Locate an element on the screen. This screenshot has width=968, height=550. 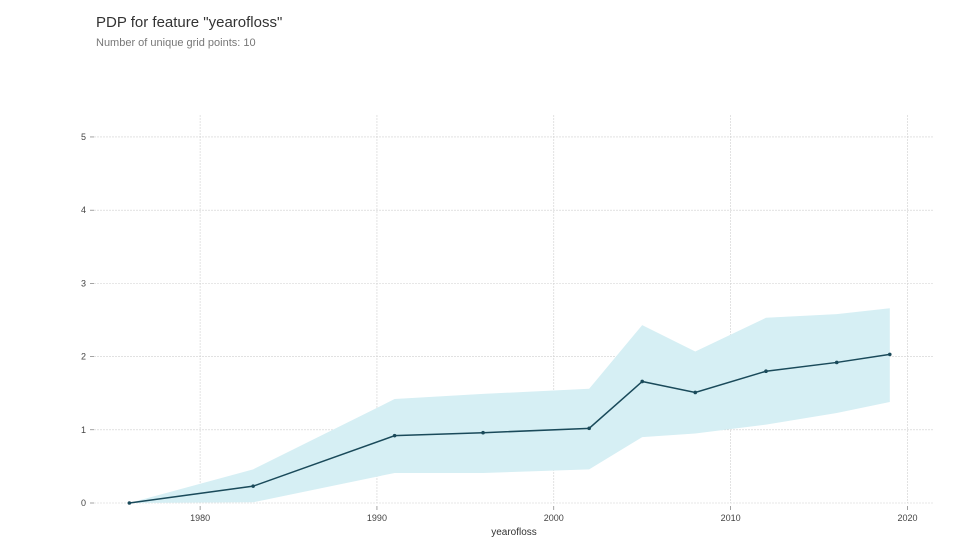
x-tick-label: 1980 is located at coordinates (200, 518).